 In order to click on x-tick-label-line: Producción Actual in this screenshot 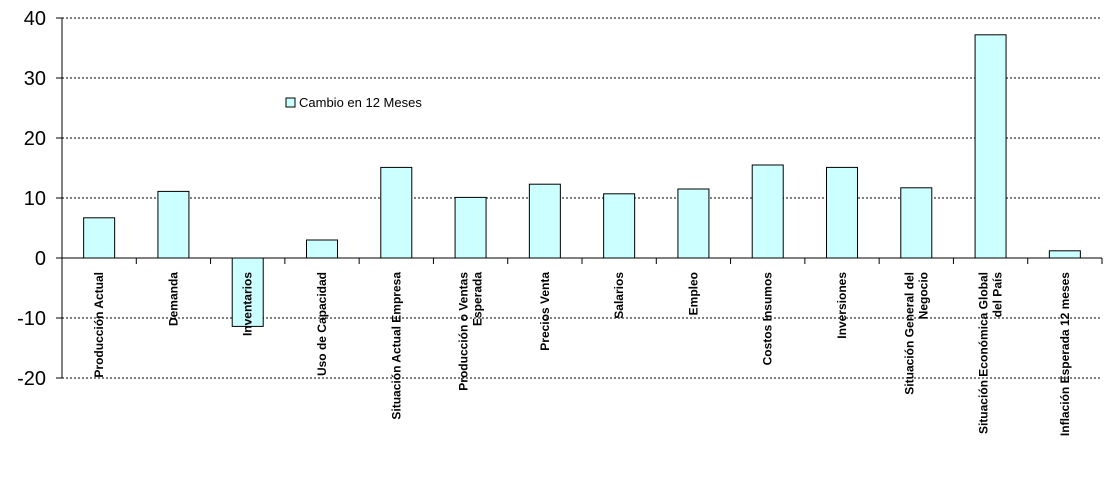, I will do `click(99, 325)`.